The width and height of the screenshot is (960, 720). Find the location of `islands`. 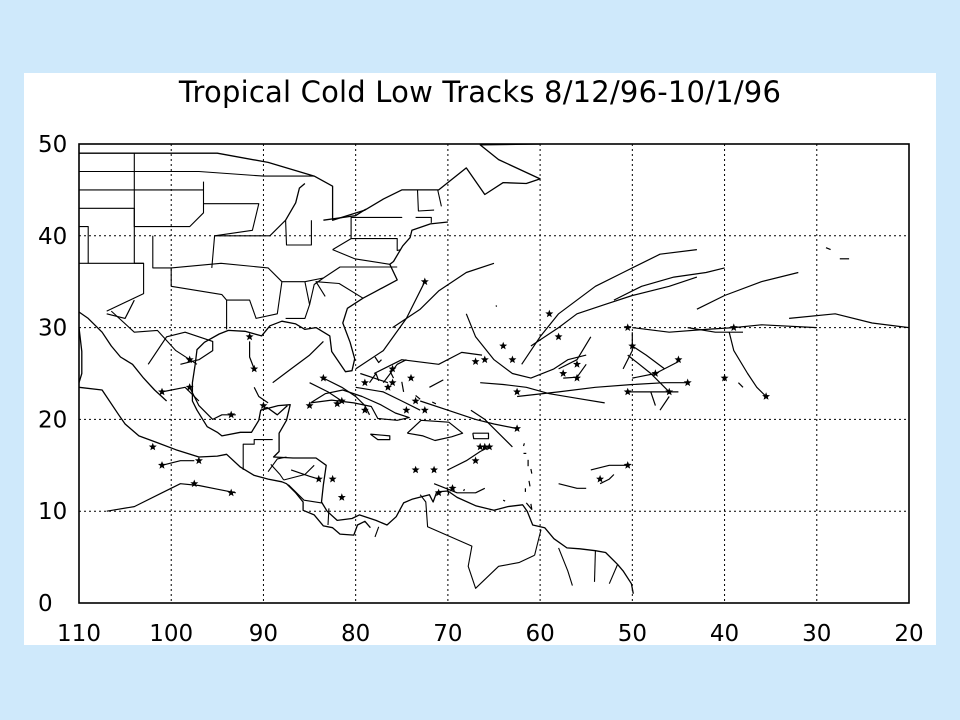

islands is located at coordinates (421, 407).